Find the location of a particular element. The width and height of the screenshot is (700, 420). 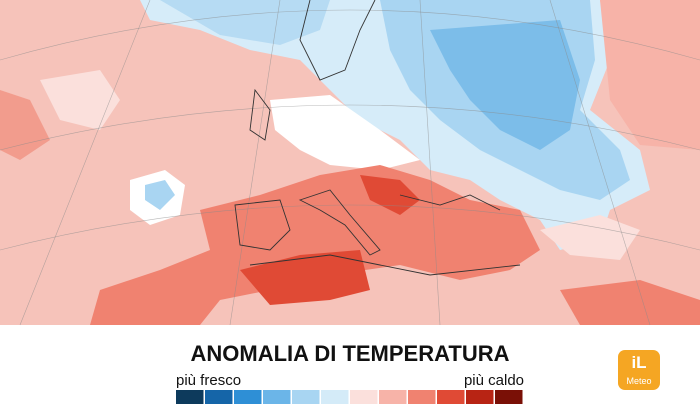

logo: iL Meteo is located at coordinates (639, 370).